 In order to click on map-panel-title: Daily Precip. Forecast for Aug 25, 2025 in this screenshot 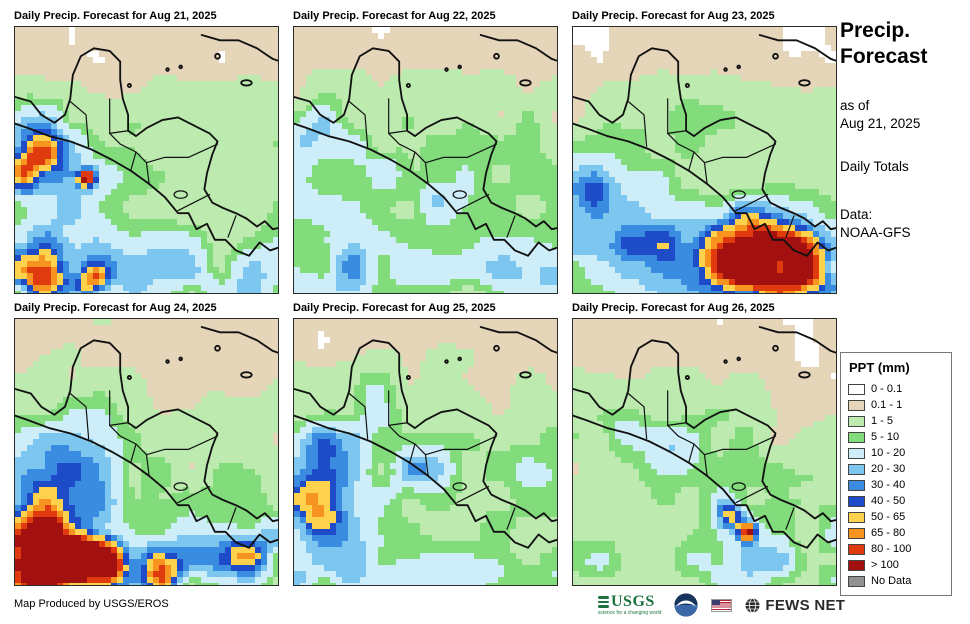, I will do `click(394, 308)`.